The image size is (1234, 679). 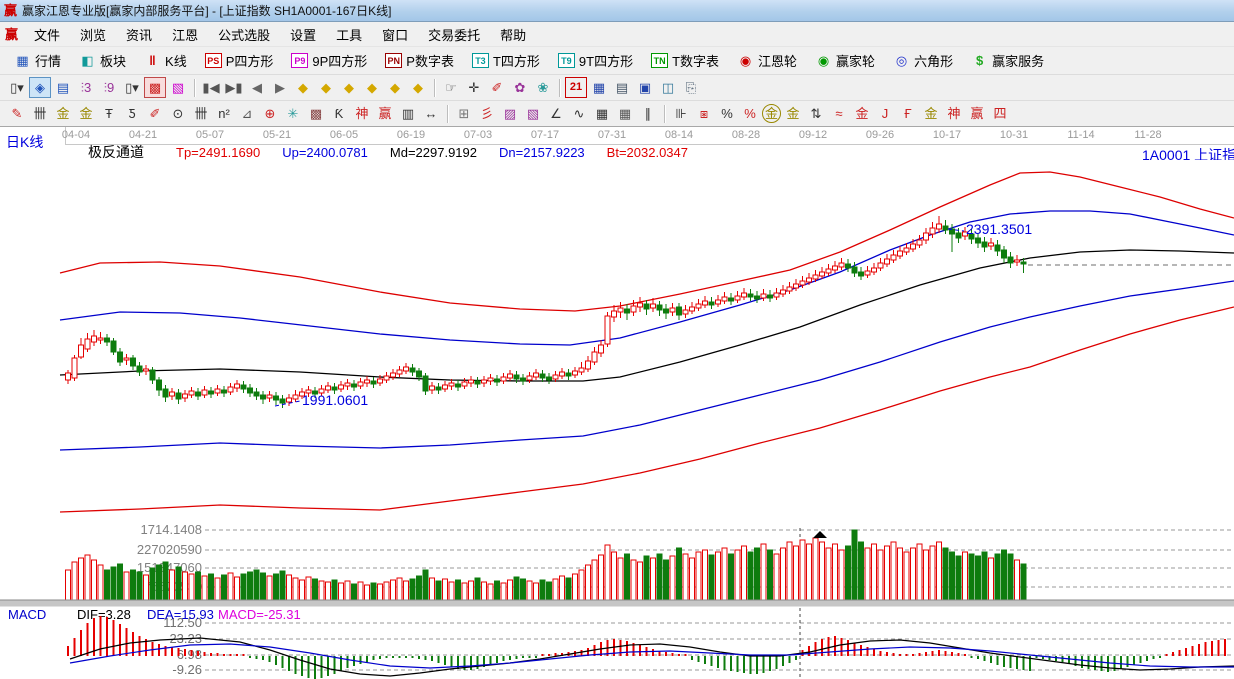 I want to click on notepad-icon: ▤, so click(x=622, y=87).